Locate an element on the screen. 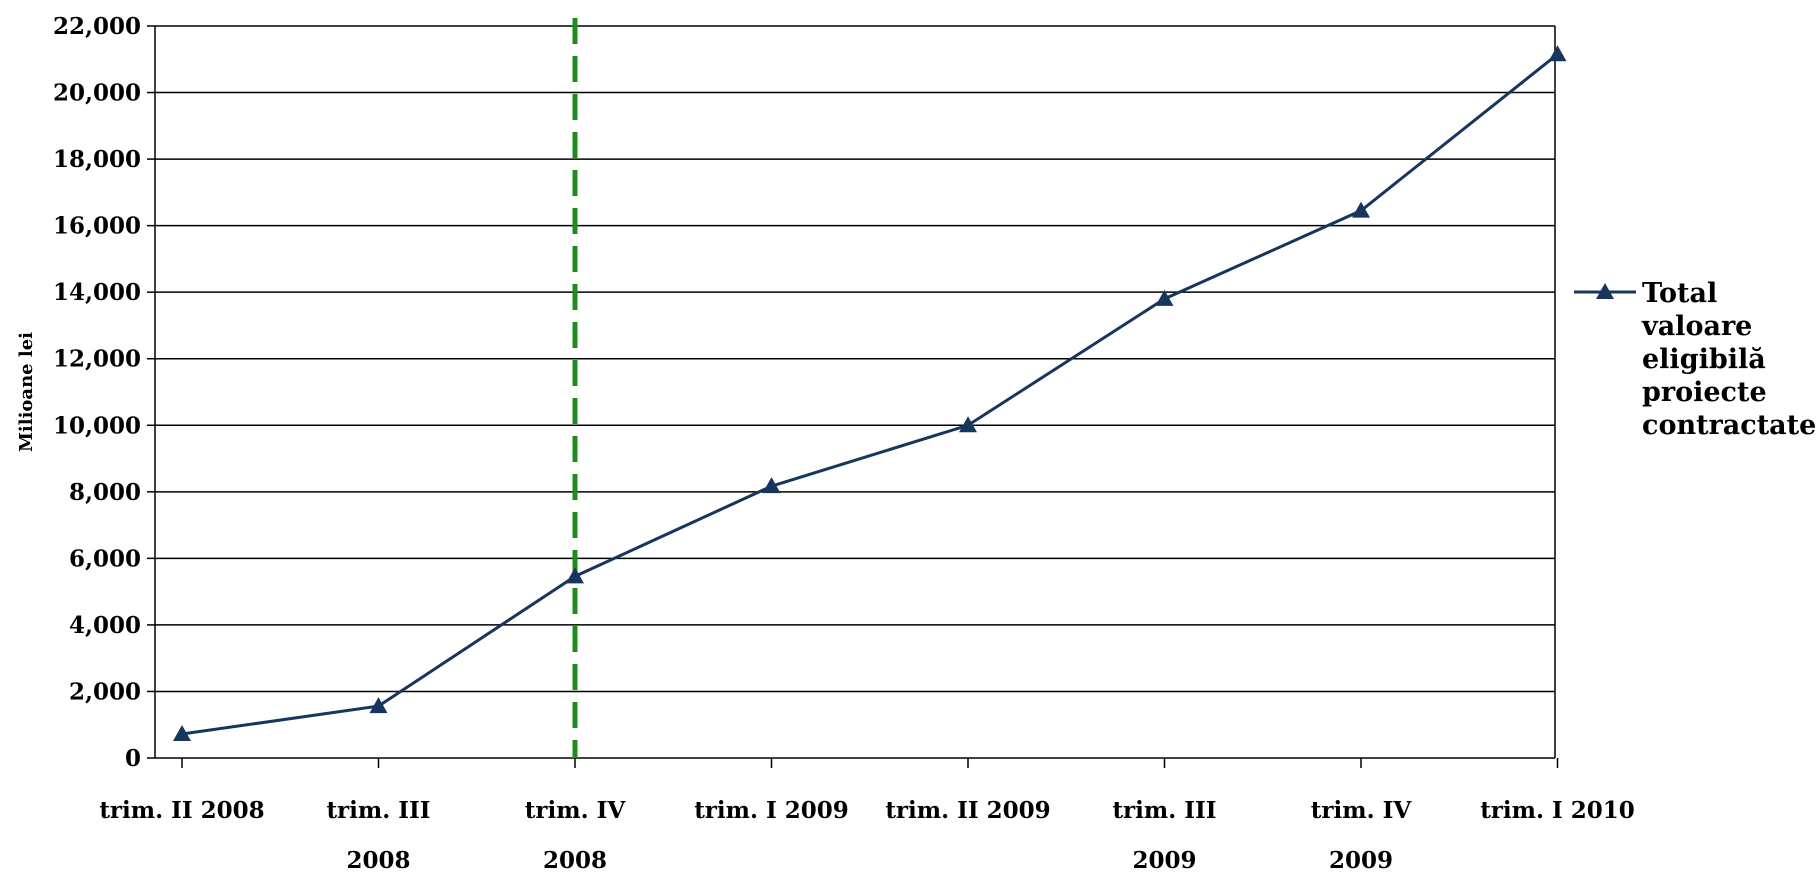 The image size is (1818, 874). legend-label-line: Total is located at coordinates (1679, 293).